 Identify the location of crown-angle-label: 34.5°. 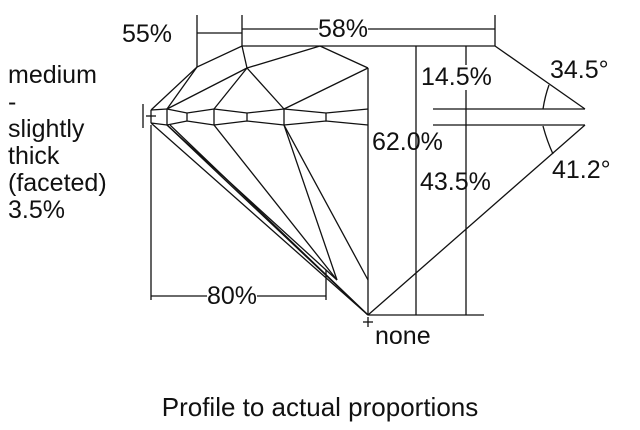
(579, 70).